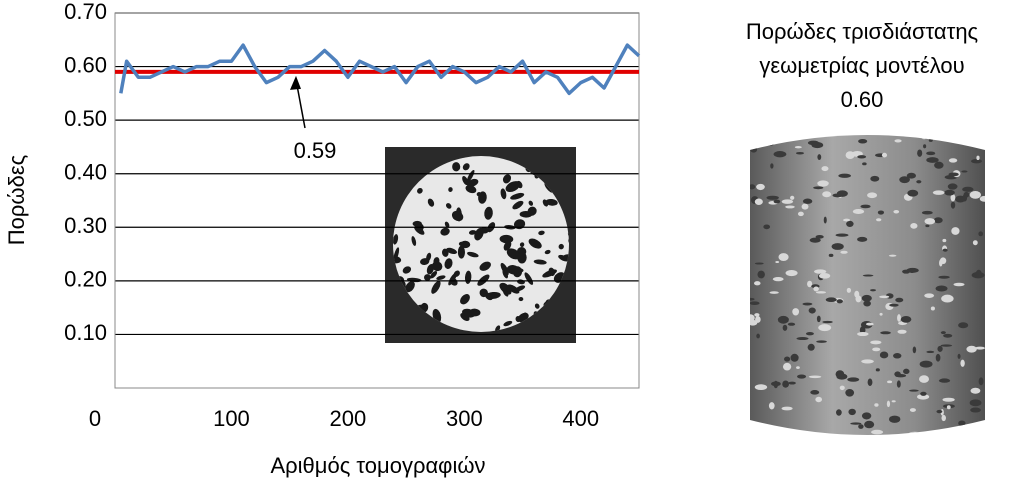 The height and width of the screenshot is (488, 1023). What do you see at coordinates (85, 12) in the screenshot?
I see `y-tick-label: 0.70` at bounding box center [85, 12].